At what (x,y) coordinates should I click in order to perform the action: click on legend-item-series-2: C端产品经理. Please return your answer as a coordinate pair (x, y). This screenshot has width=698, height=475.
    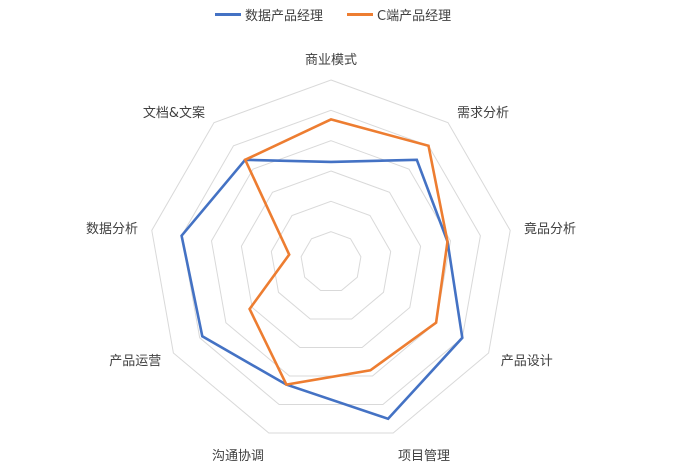
    Looking at the image, I should click on (399, 14).